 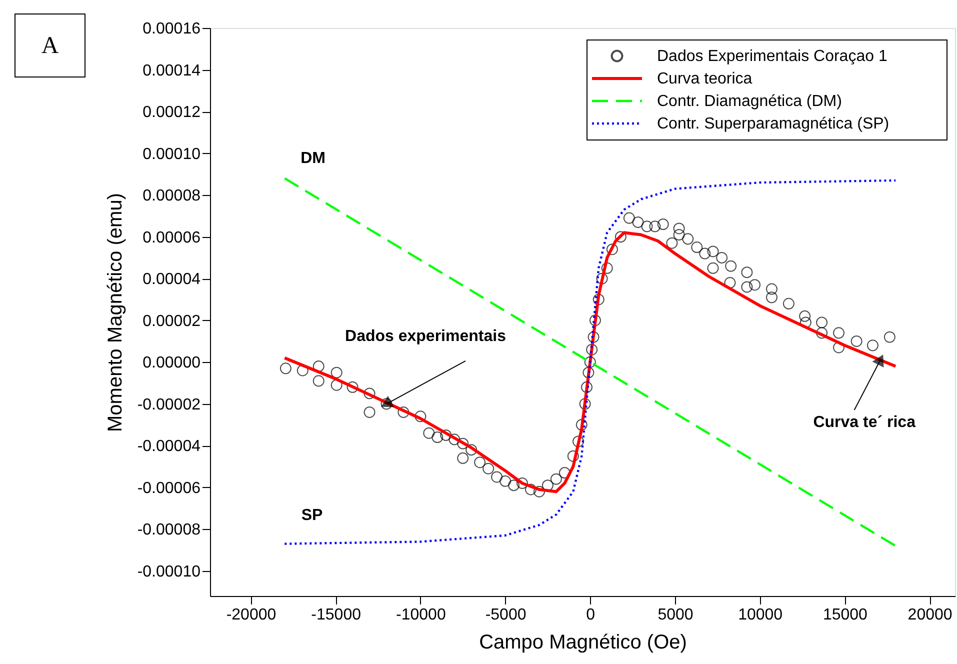 What do you see at coordinates (425, 336) in the screenshot?
I see `annotation: Dados experimentais` at bounding box center [425, 336].